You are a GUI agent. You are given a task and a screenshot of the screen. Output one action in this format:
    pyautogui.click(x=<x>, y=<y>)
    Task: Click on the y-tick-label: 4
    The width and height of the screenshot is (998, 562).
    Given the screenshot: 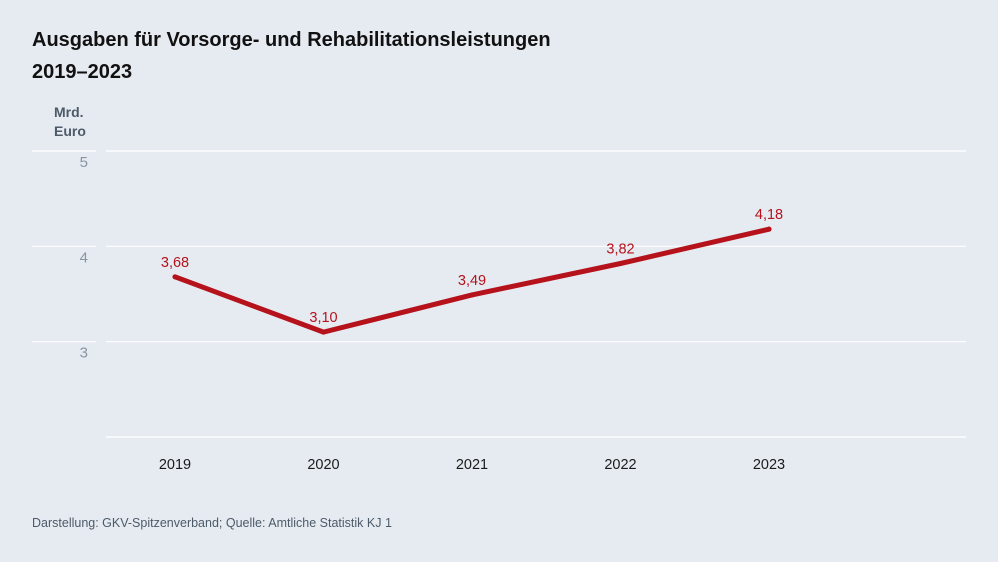 What is the action you would take?
    pyautogui.click(x=84, y=257)
    